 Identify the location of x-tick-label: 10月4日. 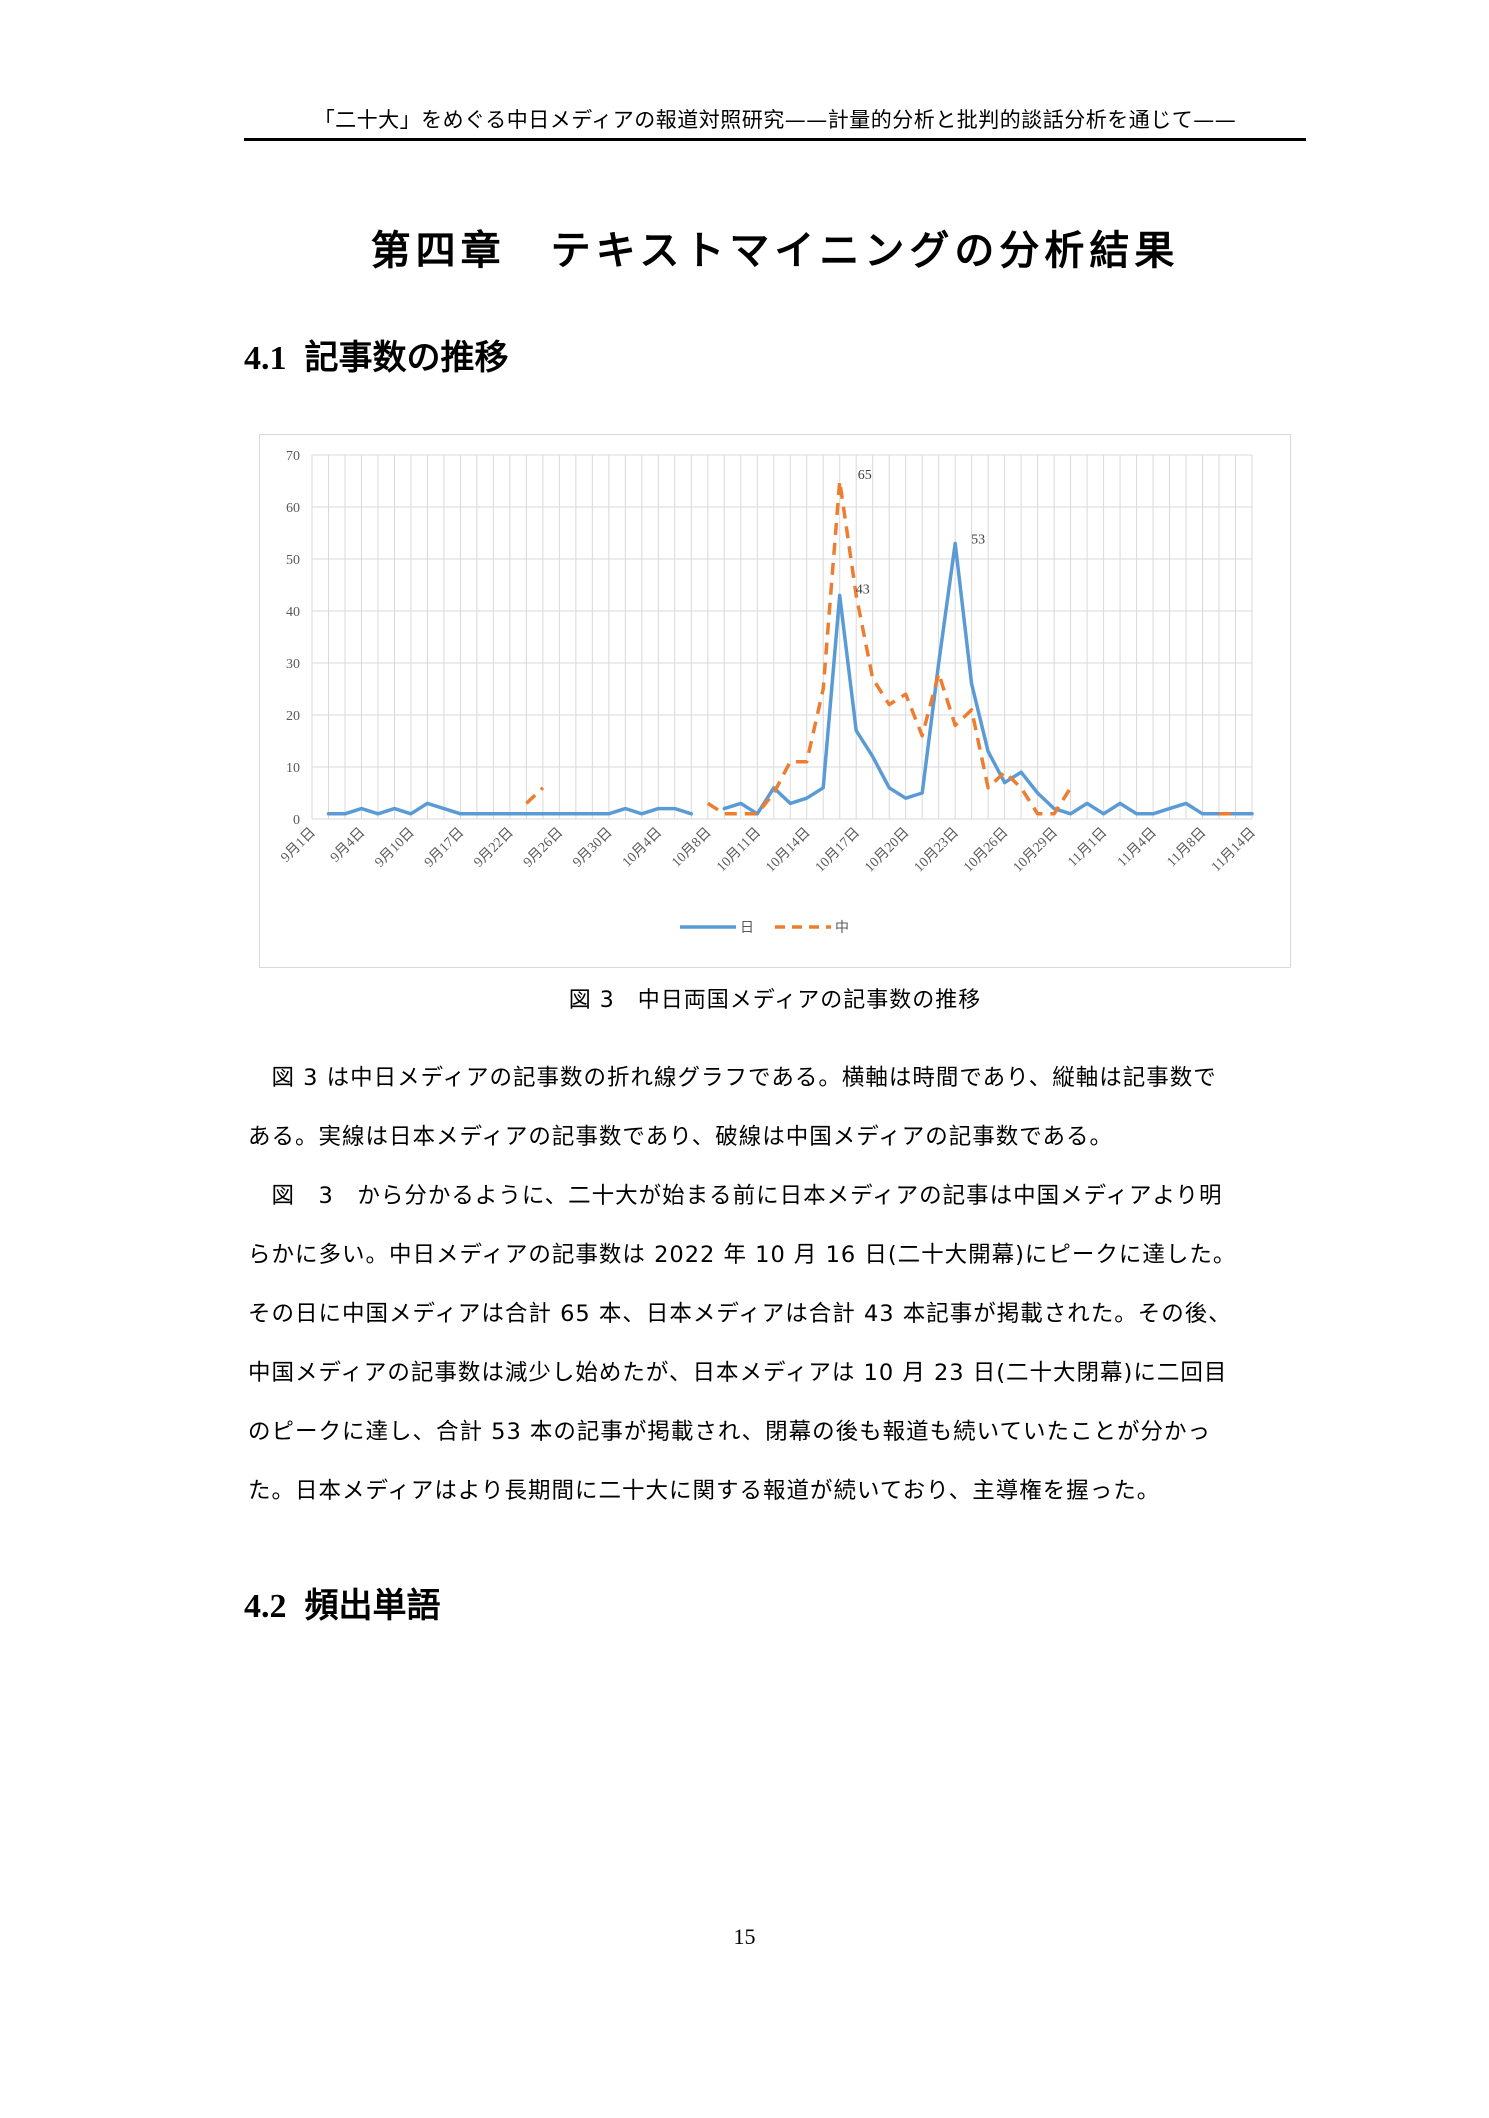
(642, 848).